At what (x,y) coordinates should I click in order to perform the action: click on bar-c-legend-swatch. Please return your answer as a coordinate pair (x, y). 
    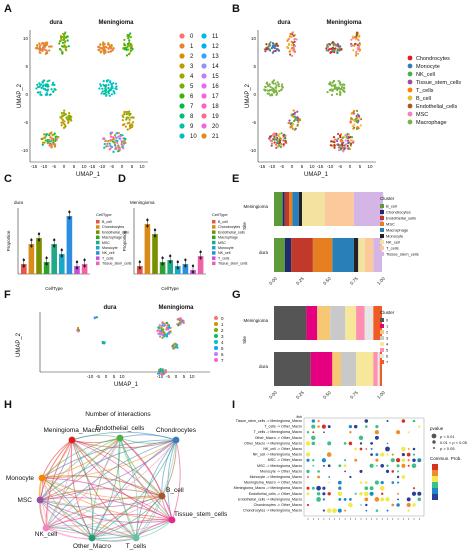
    Looking at the image, I should click on (98, 248).